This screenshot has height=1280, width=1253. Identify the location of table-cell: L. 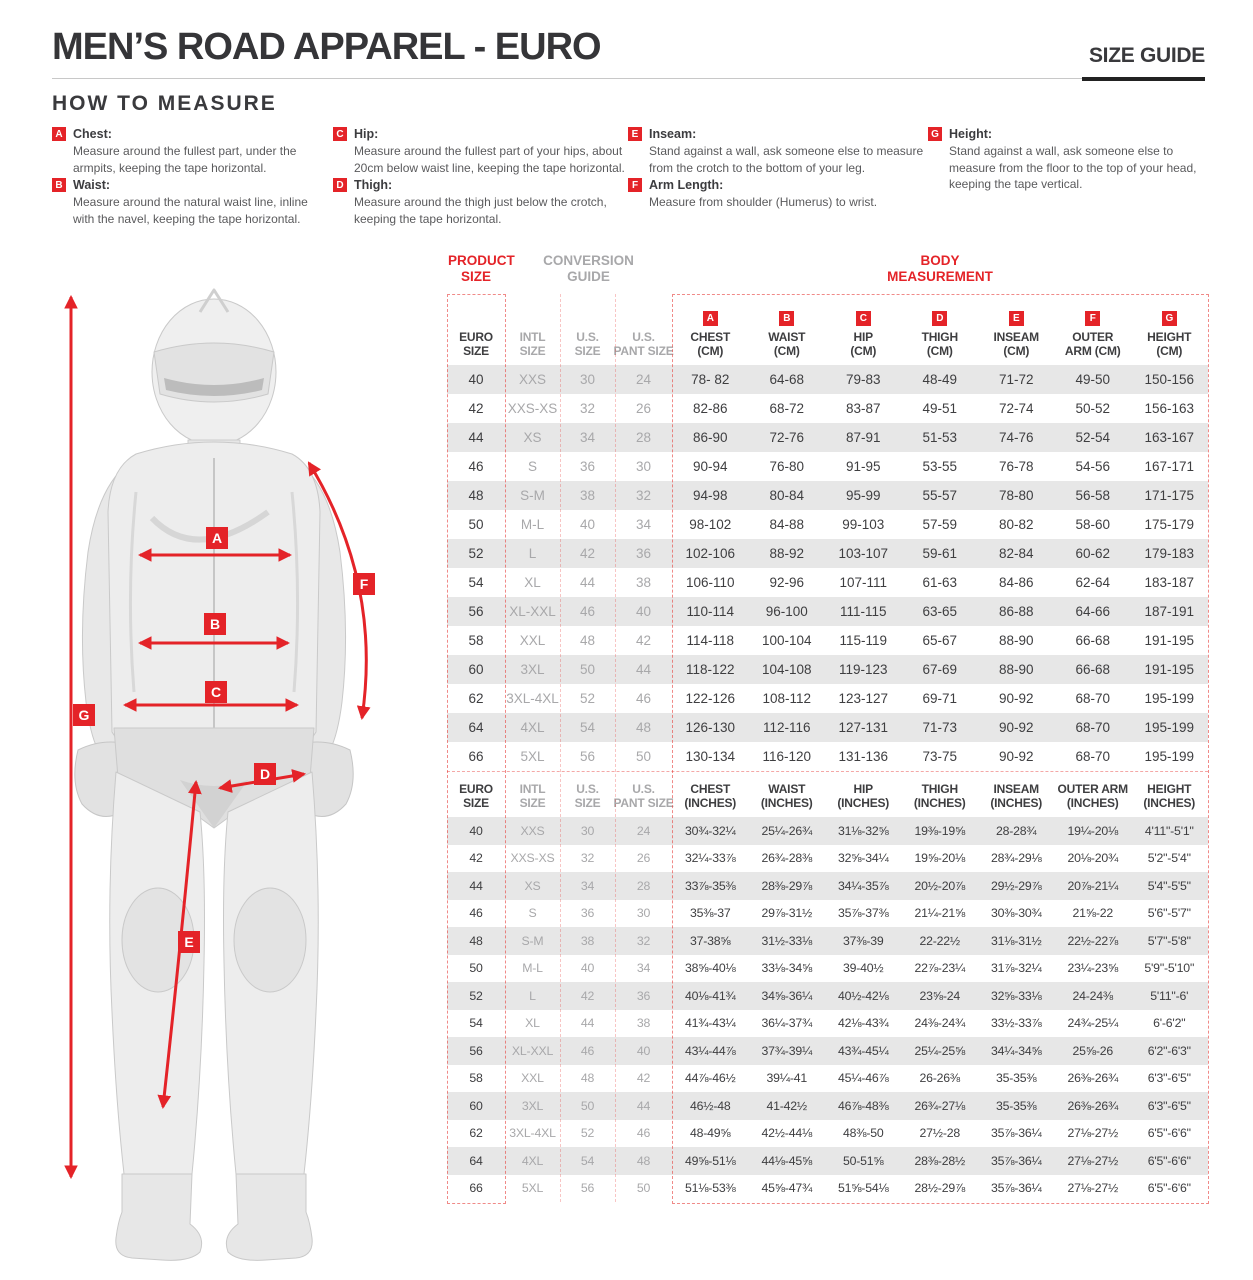
(532, 995).